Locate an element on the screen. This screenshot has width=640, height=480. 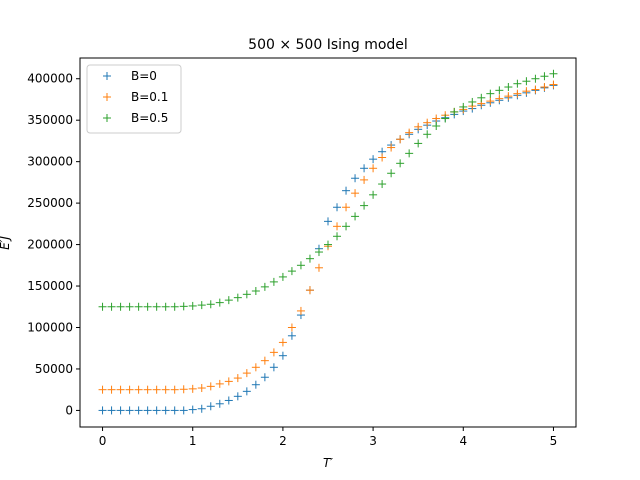
y-tick-label: 200000 is located at coordinates (50, 245).